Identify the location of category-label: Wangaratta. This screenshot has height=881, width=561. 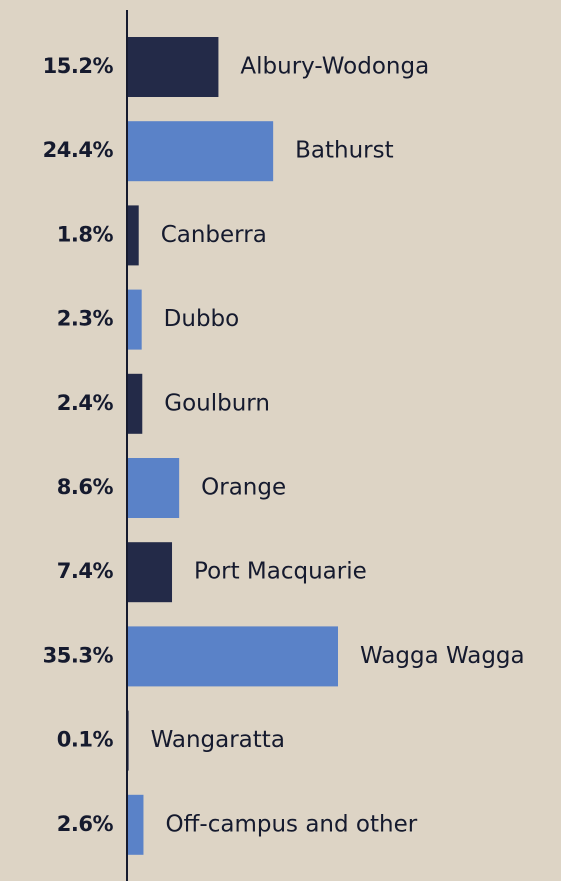
(218, 740).